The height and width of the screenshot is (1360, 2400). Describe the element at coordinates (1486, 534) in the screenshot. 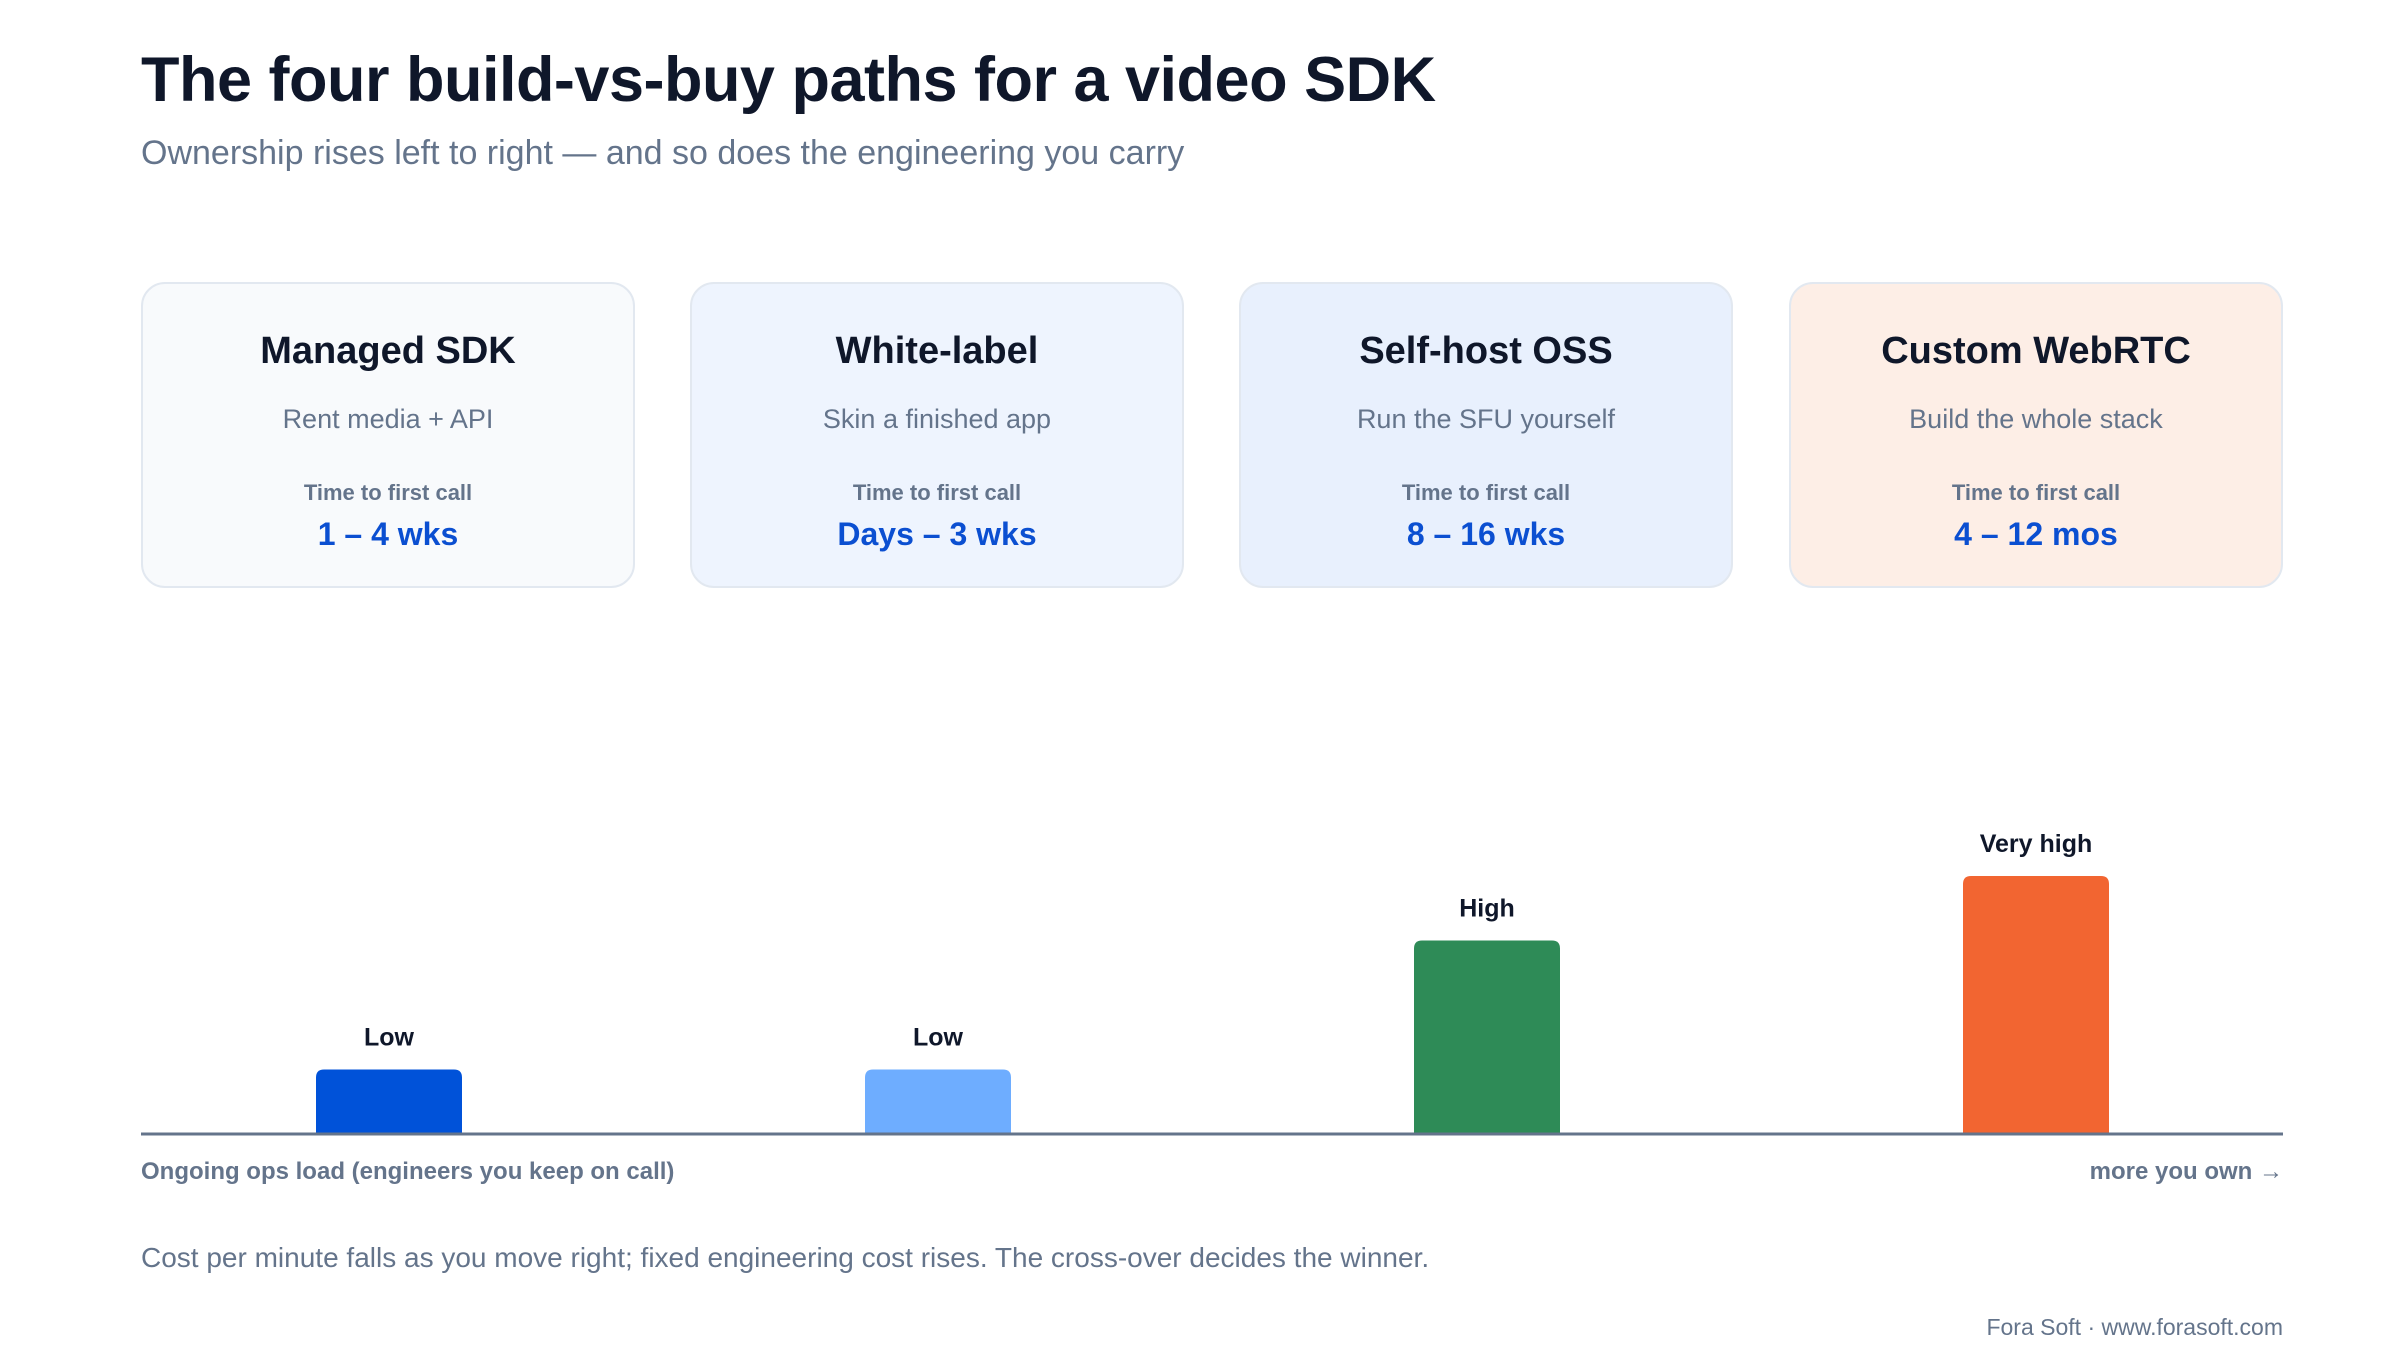

I see `card-metric-value: 8 – 16 wks` at that location.